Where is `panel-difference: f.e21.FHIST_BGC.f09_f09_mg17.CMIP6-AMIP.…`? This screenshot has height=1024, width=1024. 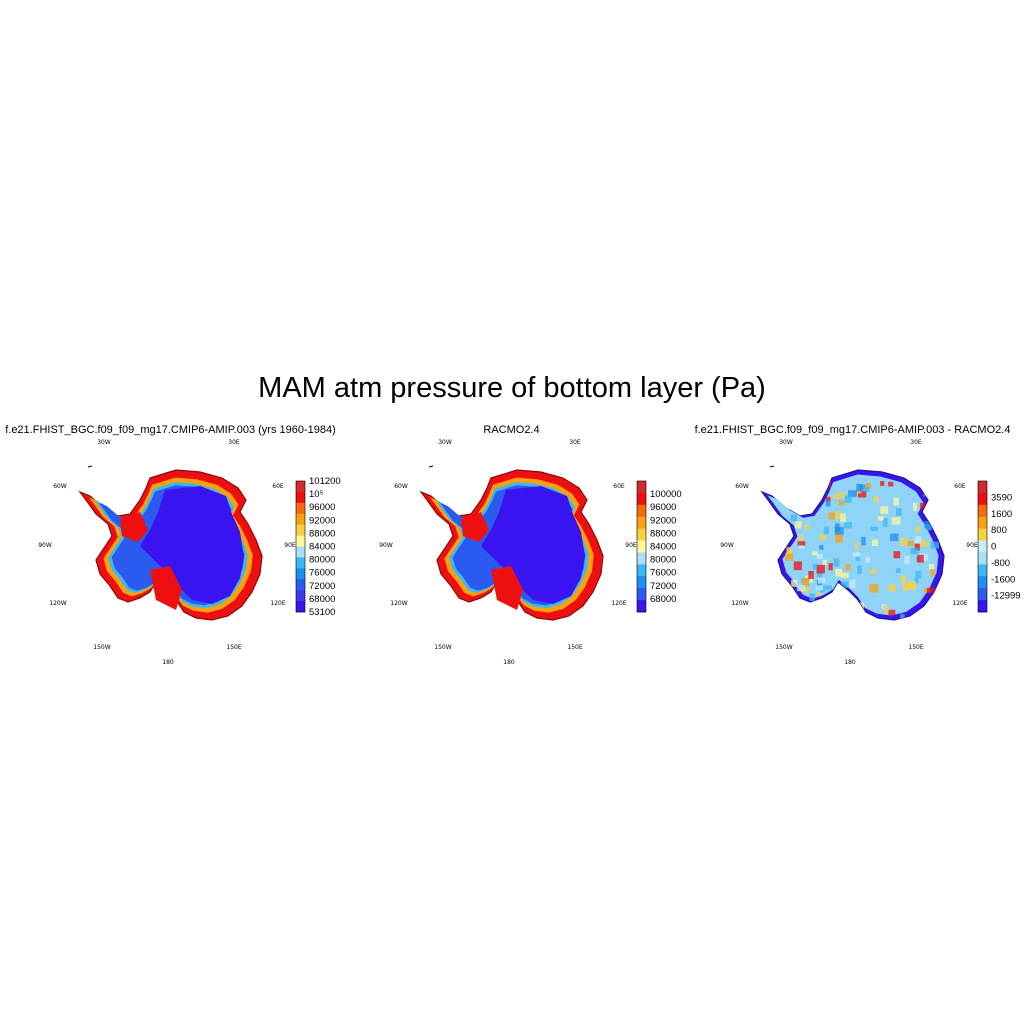 panel-difference: f.e21.FHIST_BGC.f09_f09_mg17.CMIP6-AMIP.… is located at coordinates (852, 550).